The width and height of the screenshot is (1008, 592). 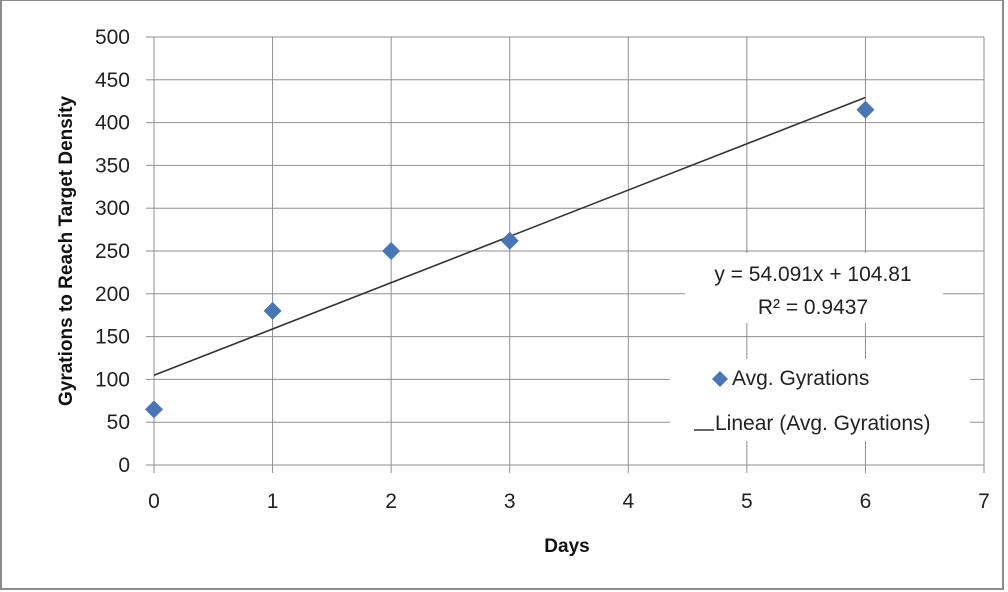 I want to click on x-axis-title: Days, so click(x=566, y=546).